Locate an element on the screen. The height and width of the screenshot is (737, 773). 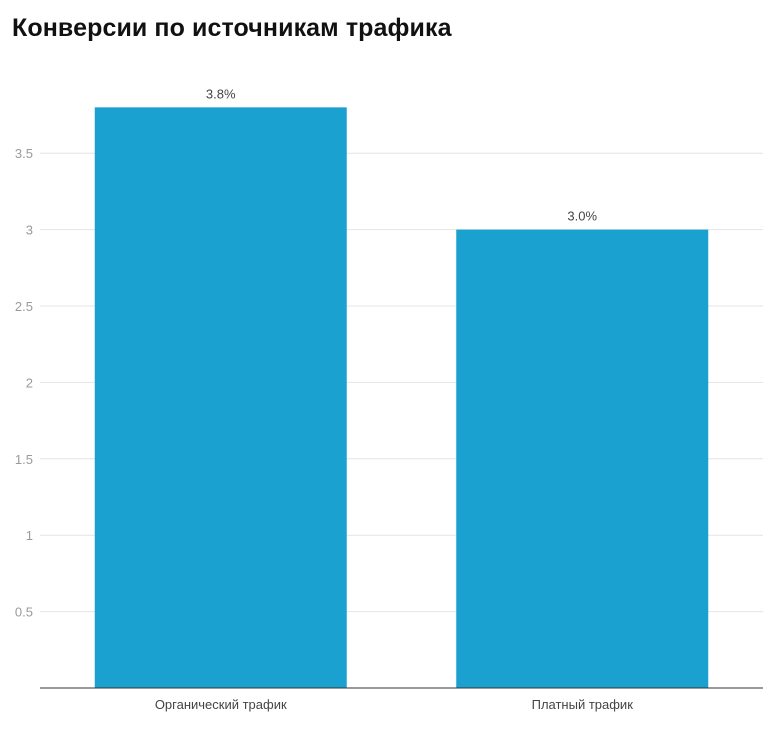
data-label: 3.0% is located at coordinates (582, 216).